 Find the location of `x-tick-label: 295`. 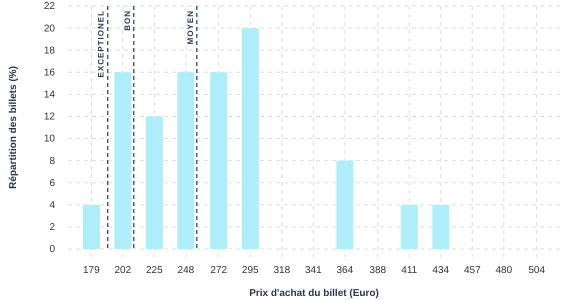

x-tick-label: 295 is located at coordinates (251, 270).